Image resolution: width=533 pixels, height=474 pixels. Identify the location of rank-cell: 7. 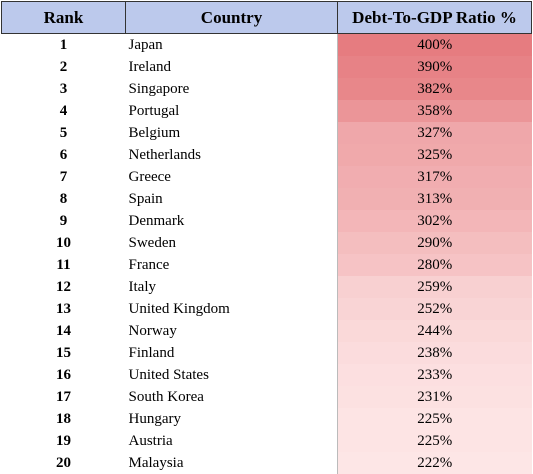
(64, 177).